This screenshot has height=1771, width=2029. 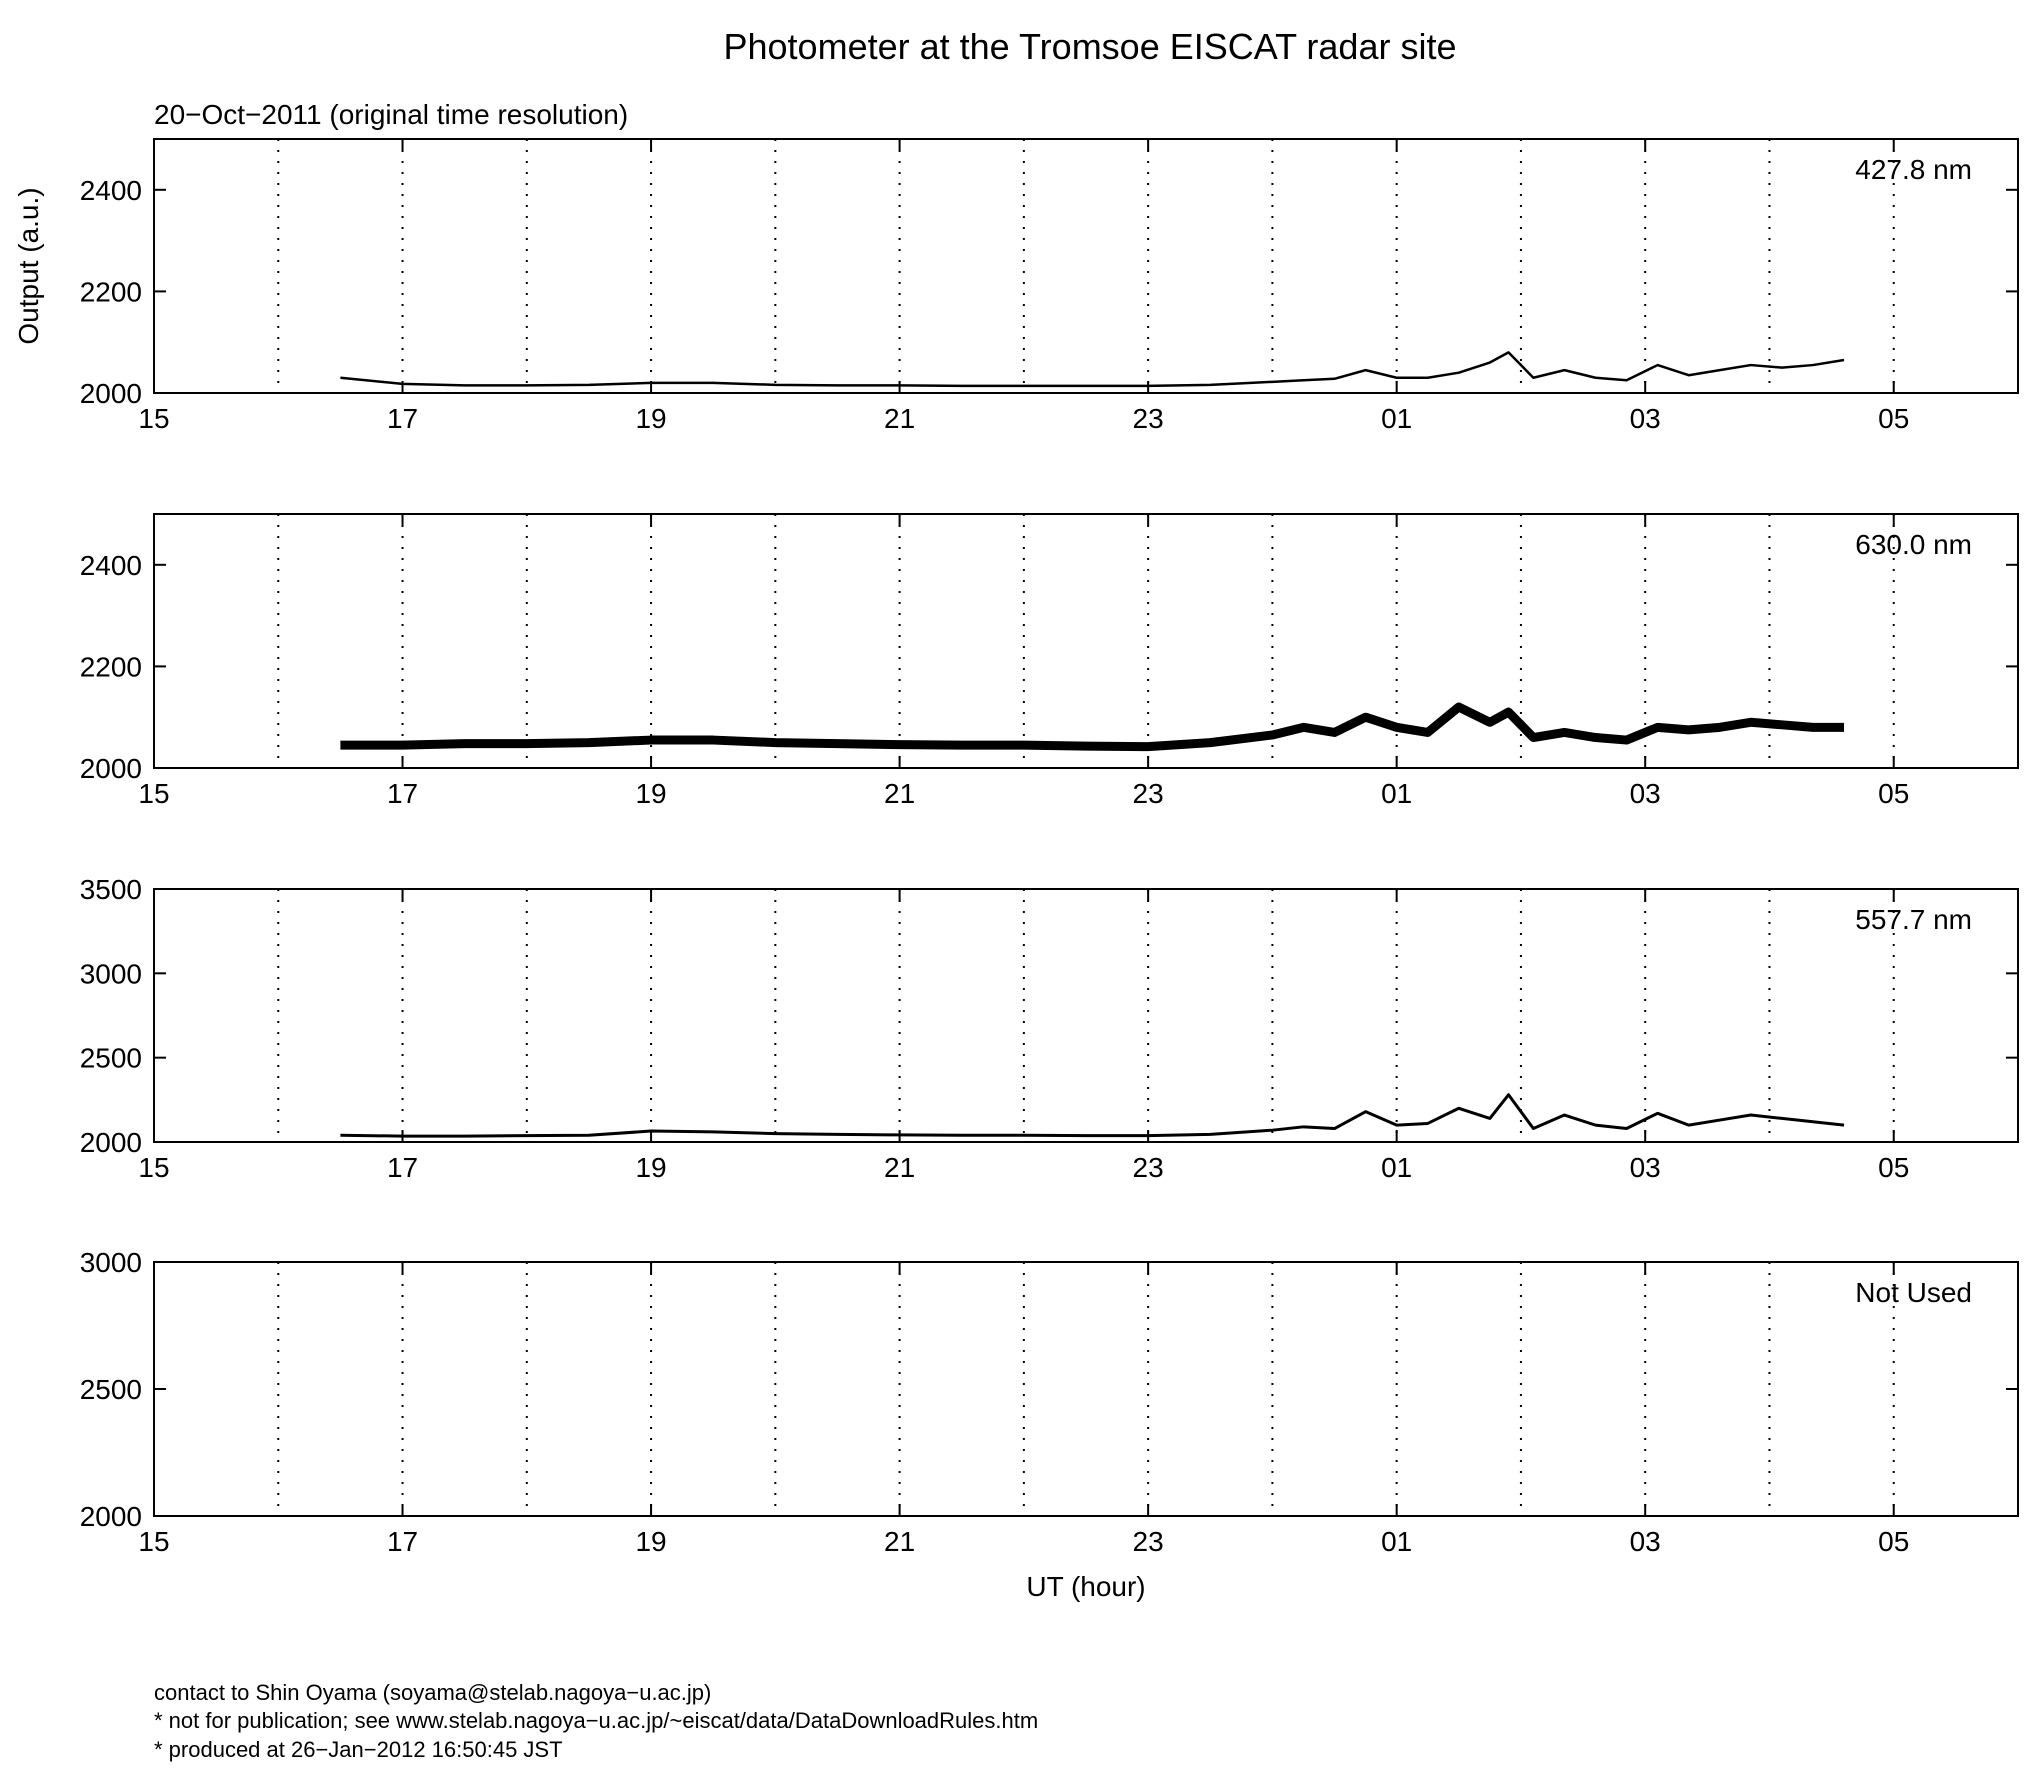 I want to click on series-label: 557.7 nm, so click(x=1913, y=919).